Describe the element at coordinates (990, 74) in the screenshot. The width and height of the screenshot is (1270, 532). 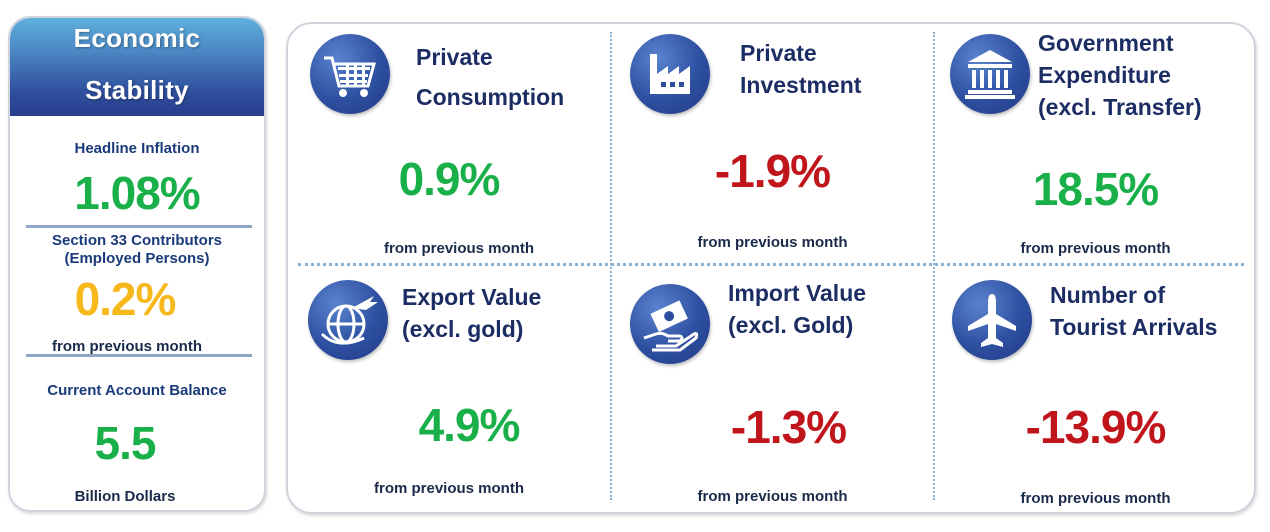
I see `government-building-icon` at that location.